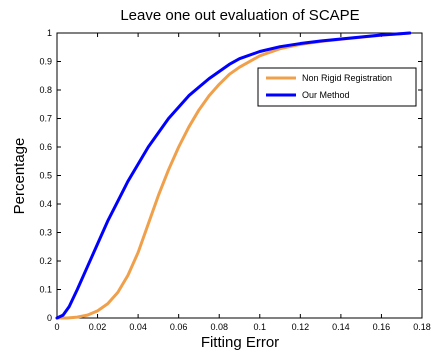 Image resolution: width=432 pixels, height=354 pixels. Describe the element at coordinates (49, 318) in the screenshot. I see `y-tick-label: 0` at that location.